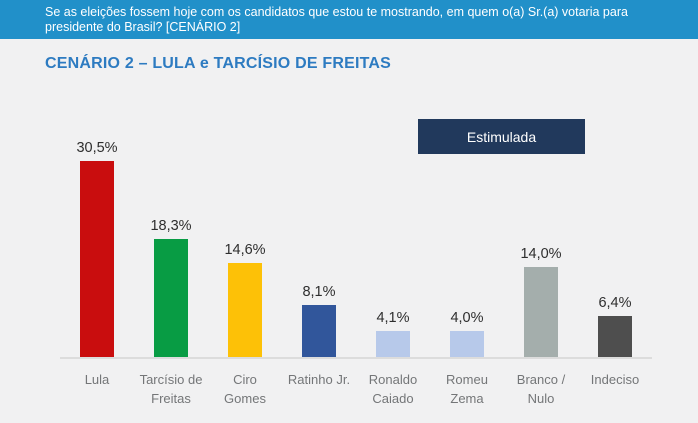 The width and height of the screenshot is (698, 423). What do you see at coordinates (319, 389) in the screenshot?
I see `category-label-ratinho-jr: Ratinho Jr.` at bounding box center [319, 389].